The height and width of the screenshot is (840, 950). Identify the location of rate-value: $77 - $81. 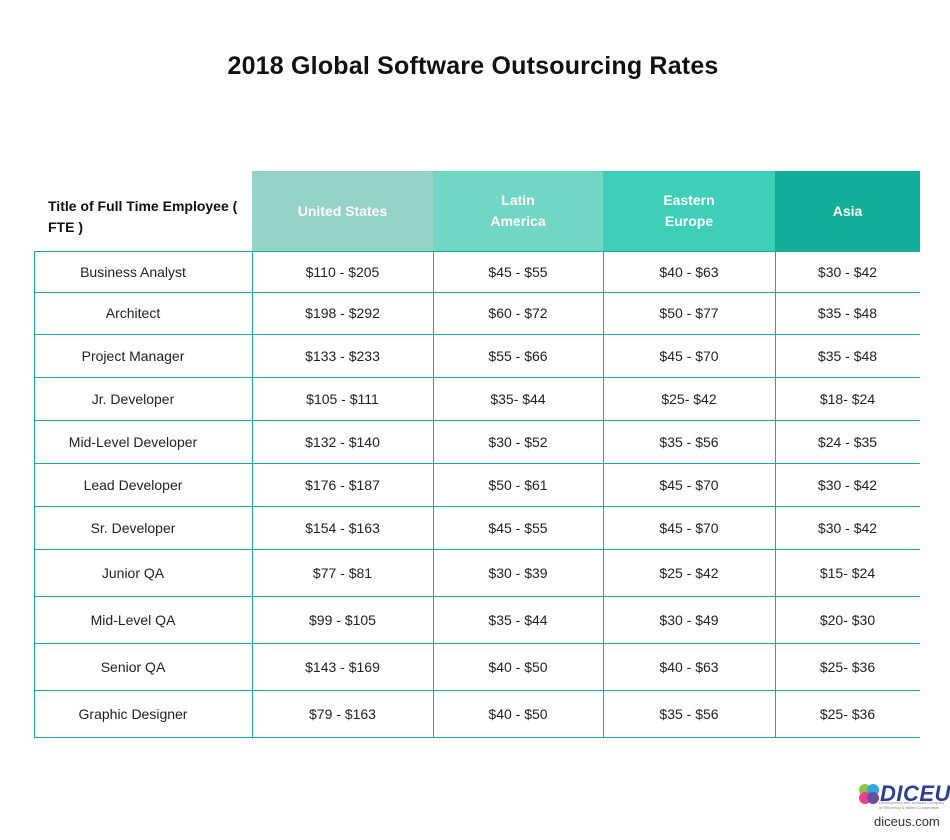
(342, 572).